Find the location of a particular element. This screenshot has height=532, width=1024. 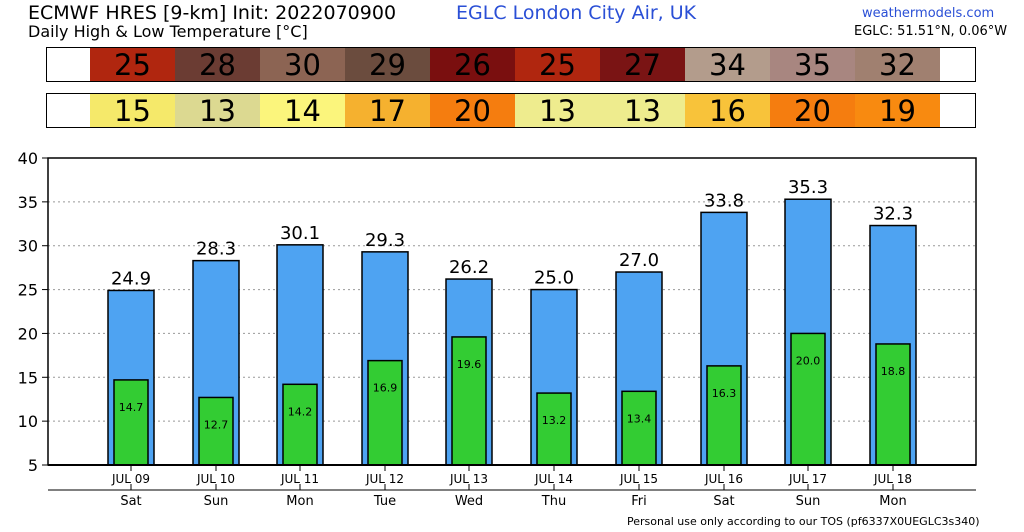

high-temp-cell: 32 is located at coordinates (897, 65).